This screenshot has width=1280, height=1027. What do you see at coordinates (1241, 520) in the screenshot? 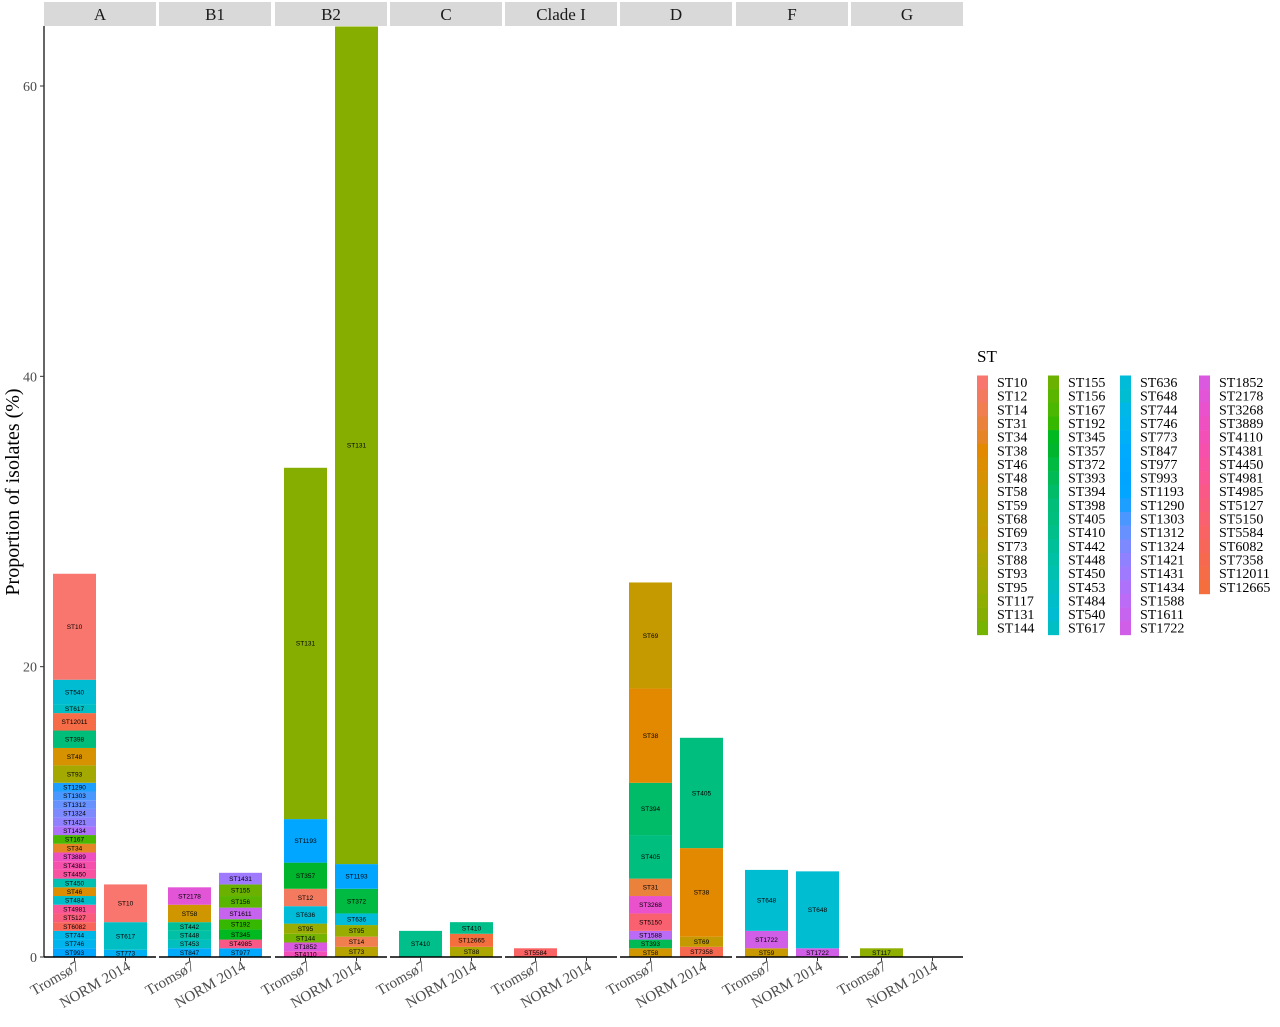
I see `legend-label: ST5150` at bounding box center [1241, 520].